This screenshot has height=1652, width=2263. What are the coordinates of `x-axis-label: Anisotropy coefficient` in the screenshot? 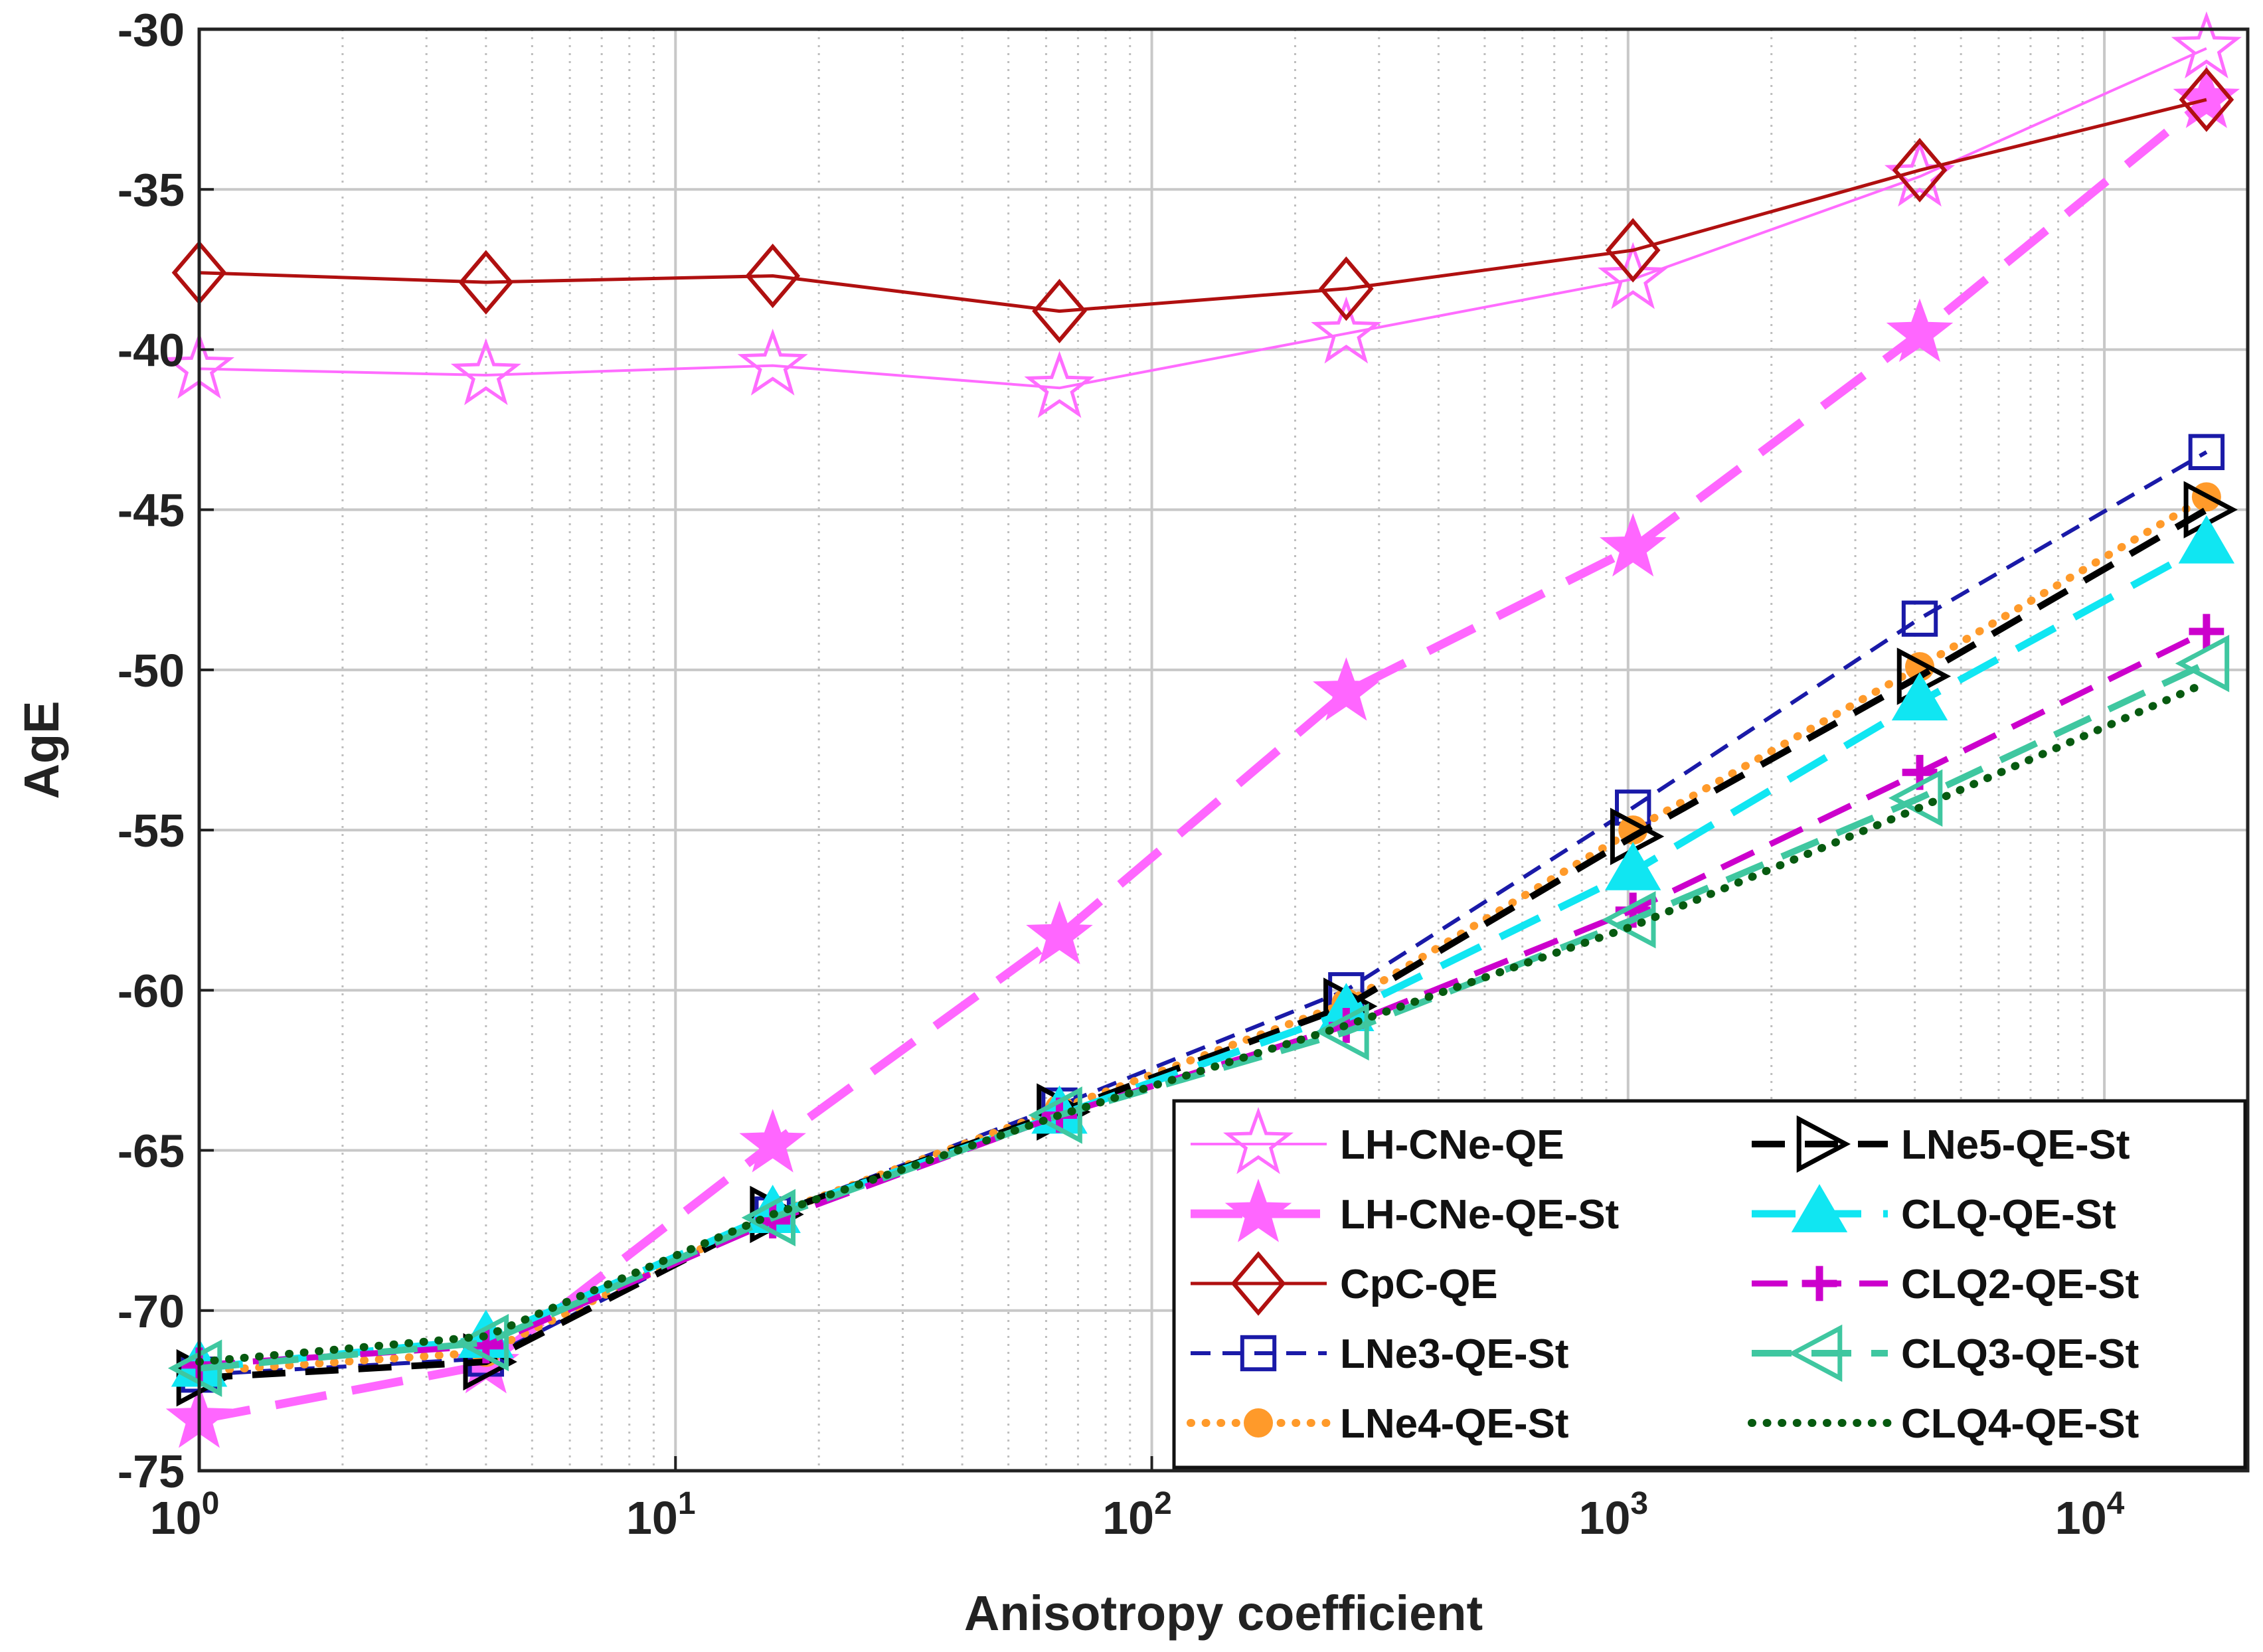 It's located at (1223, 1613).